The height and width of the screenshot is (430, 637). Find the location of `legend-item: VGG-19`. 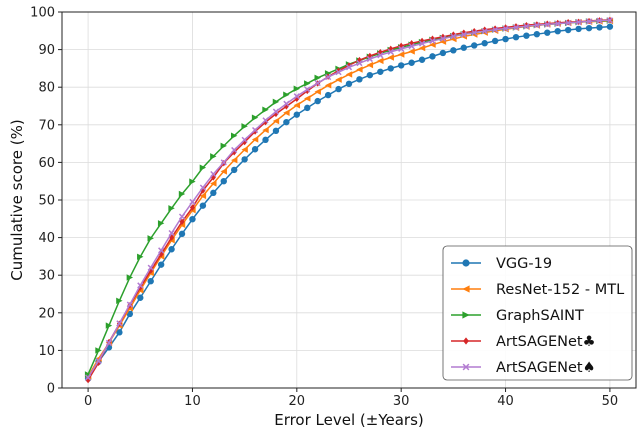

legend-item: VGG-19 is located at coordinates (501, 264).